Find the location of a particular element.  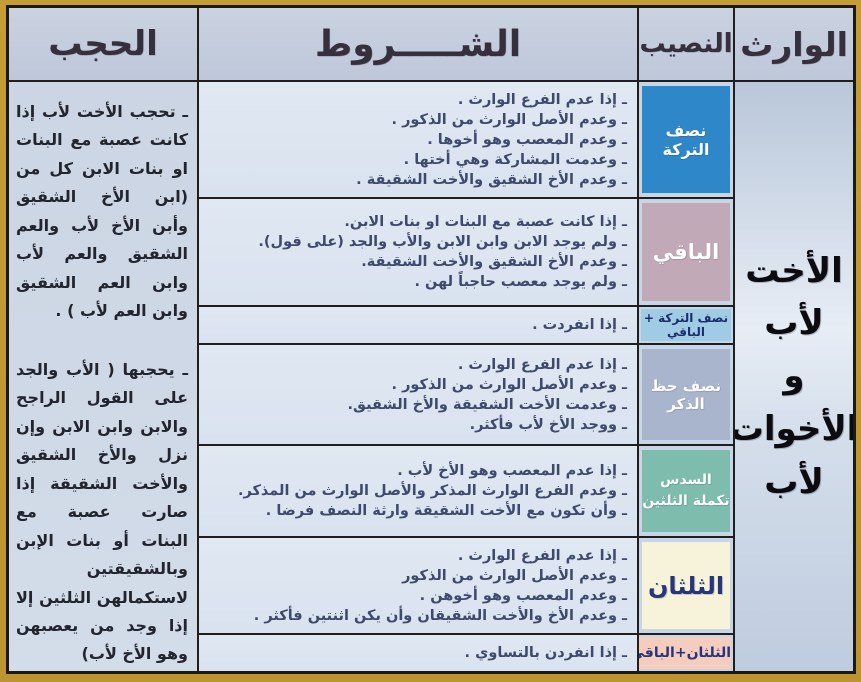

share-cell-half-estate: نصف التركة is located at coordinates (686, 139).